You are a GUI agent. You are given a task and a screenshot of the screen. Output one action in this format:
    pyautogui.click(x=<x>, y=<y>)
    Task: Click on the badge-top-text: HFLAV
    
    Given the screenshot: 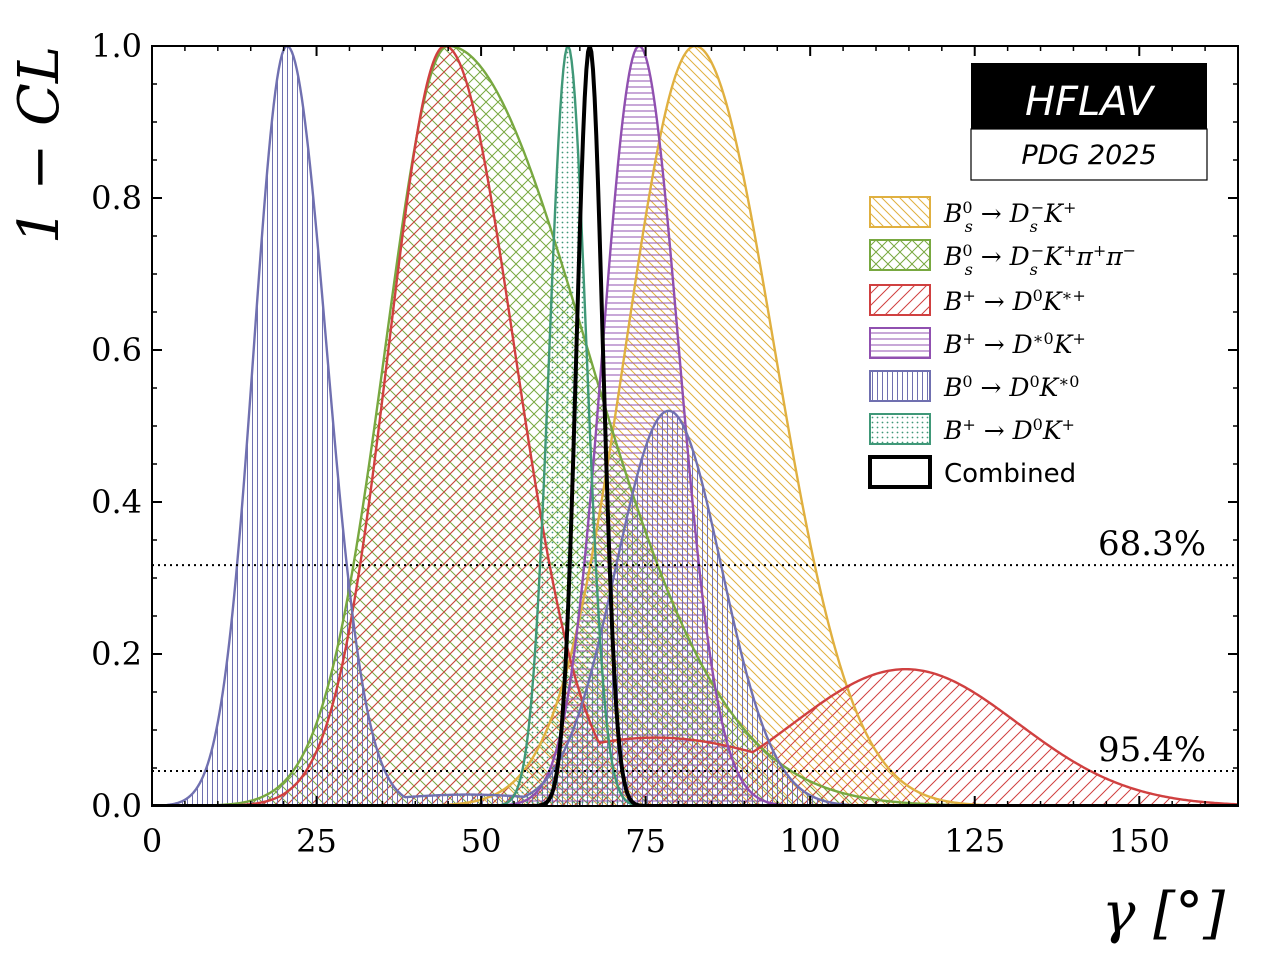 What is the action you would take?
    pyautogui.click(x=1090, y=102)
    